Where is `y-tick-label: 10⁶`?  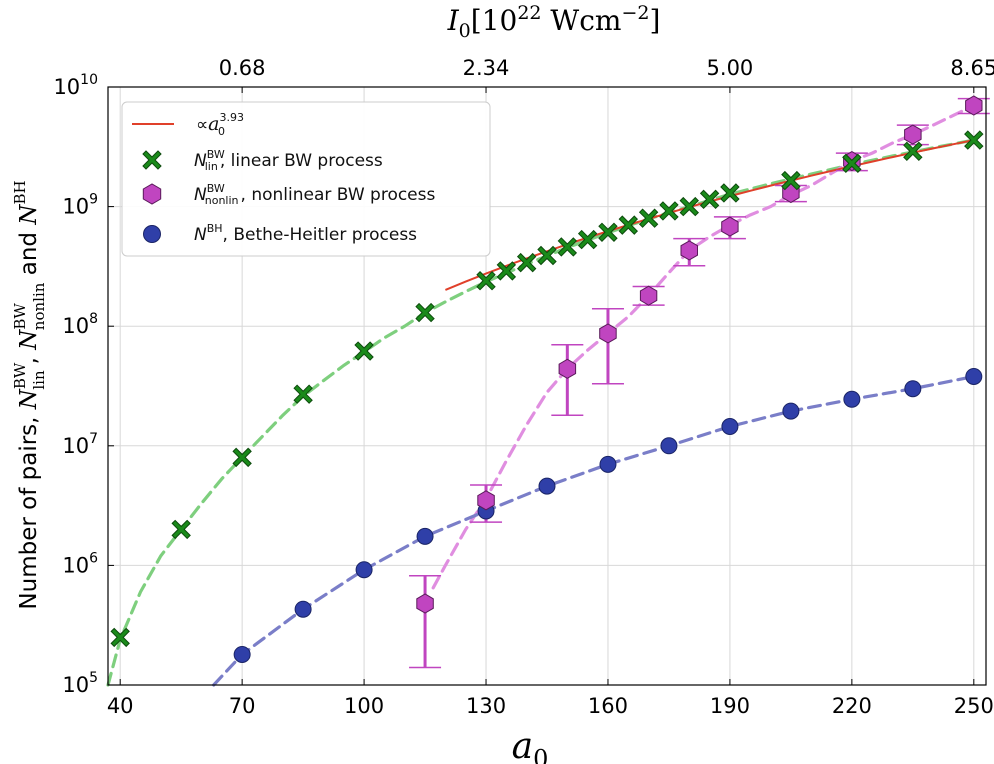 y-tick-label: 10⁶ is located at coordinates (80, 563).